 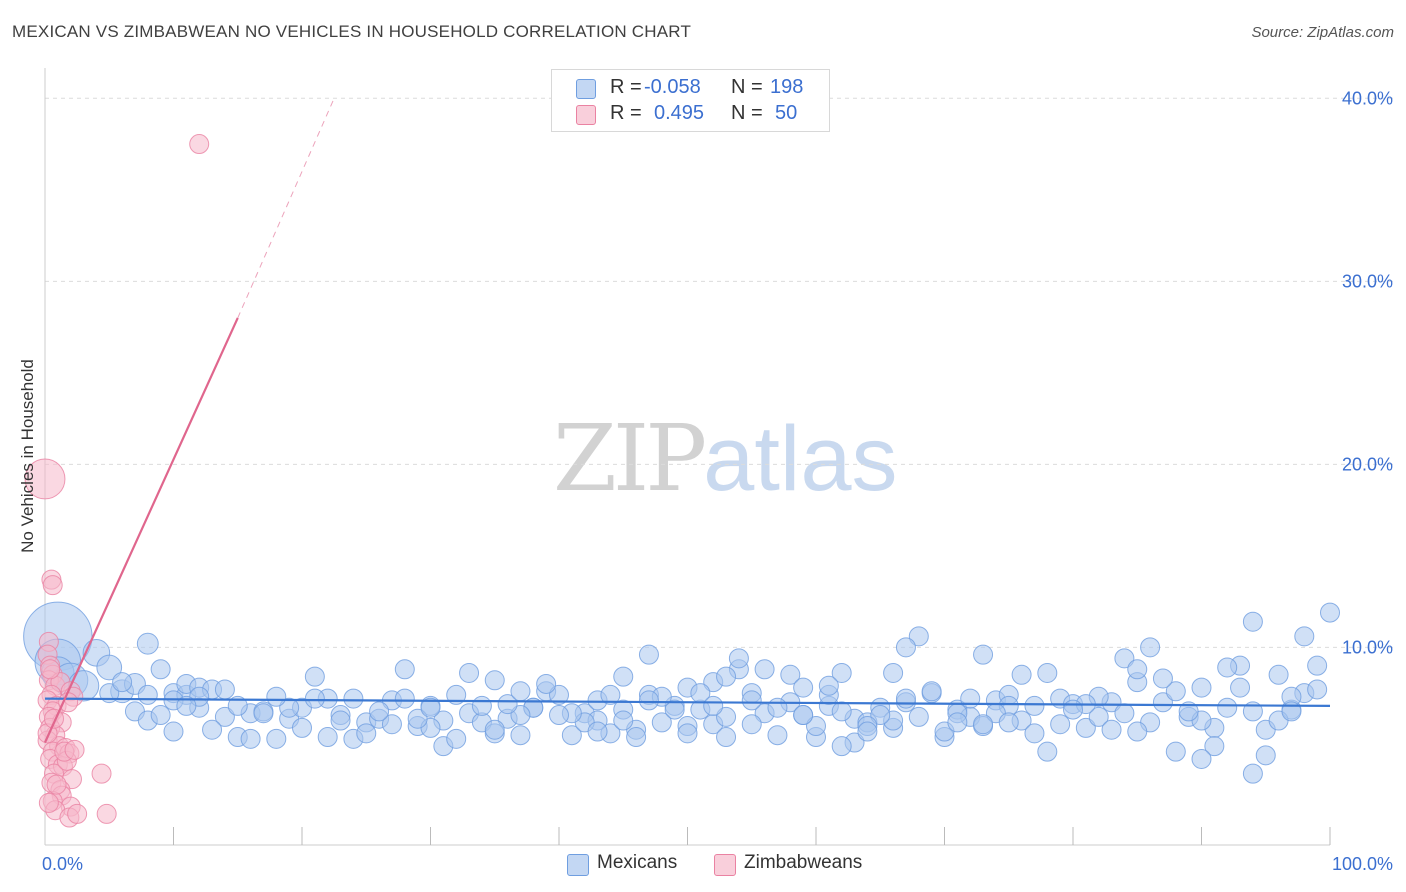 What do you see at coordinates (725, 865) in the screenshot?
I see `legend-swatch-zimbabweans` at bounding box center [725, 865].